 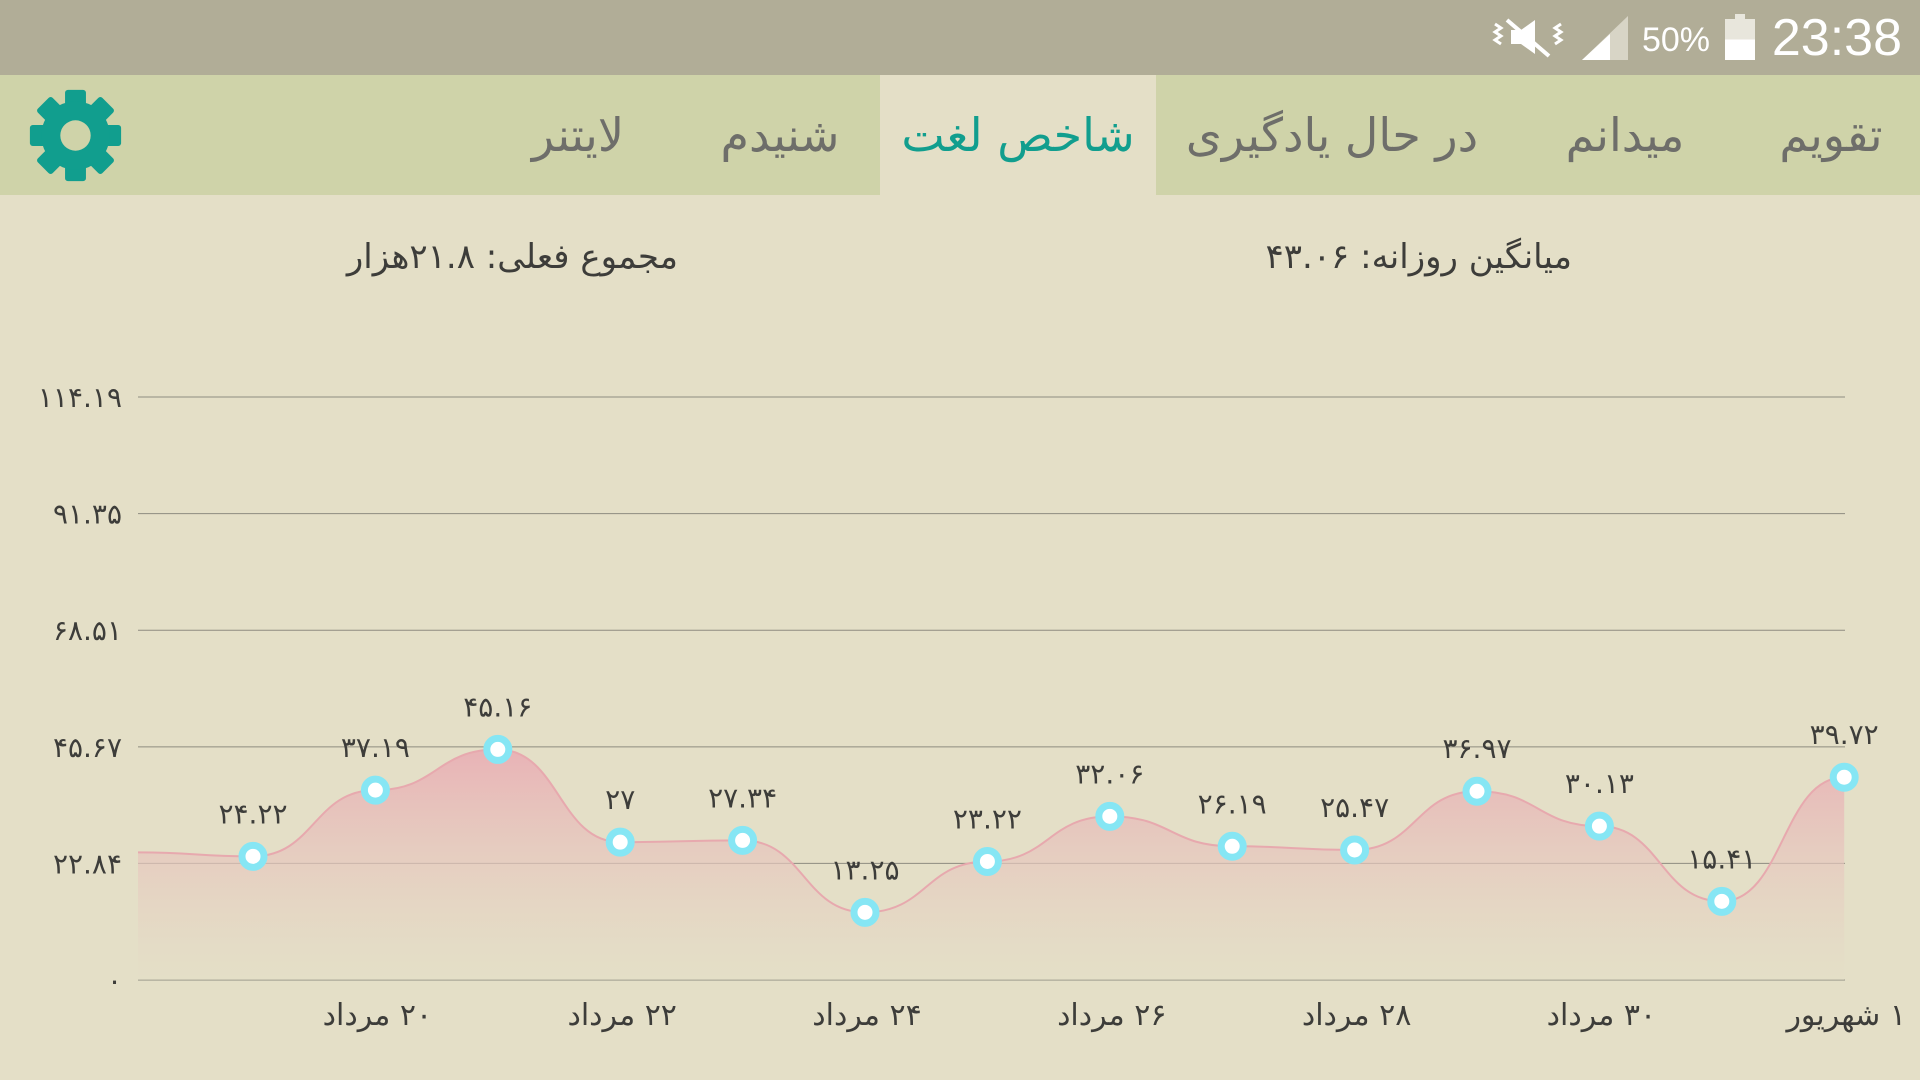 What do you see at coordinates (1109, 773) in the screenshot?
I see `data-label: ۳۲.۰۶` at bounding box center [1109, 773].